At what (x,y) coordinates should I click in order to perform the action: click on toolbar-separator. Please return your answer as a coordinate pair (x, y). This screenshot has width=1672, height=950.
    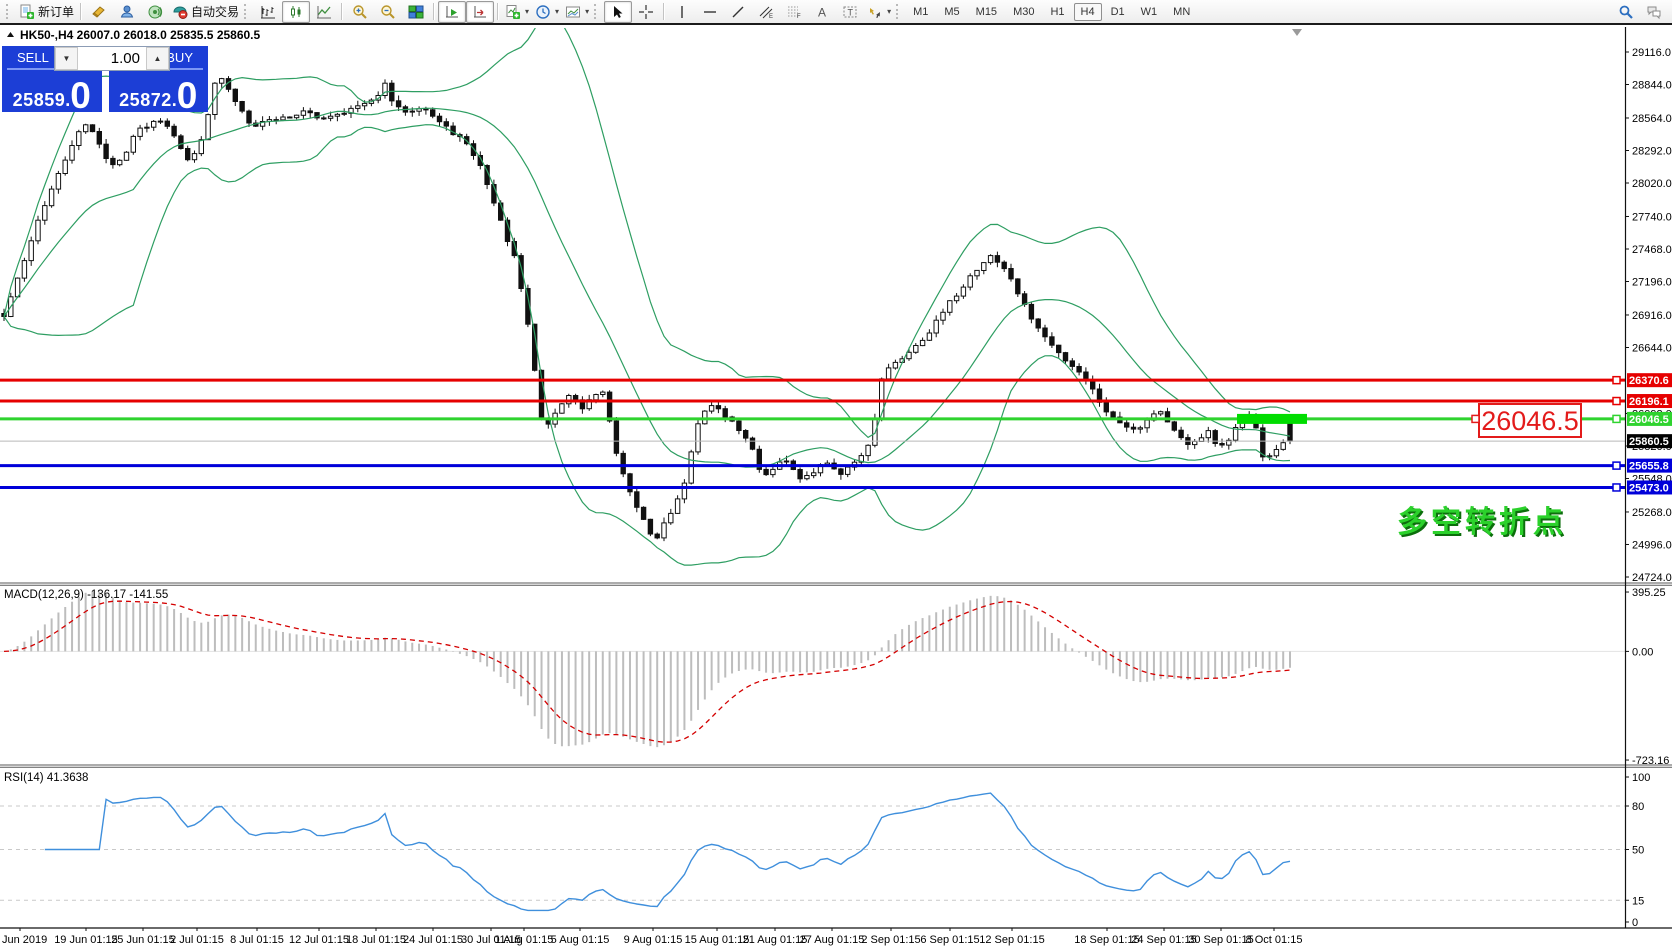
    Looking at the image, I should click on (342, 11).